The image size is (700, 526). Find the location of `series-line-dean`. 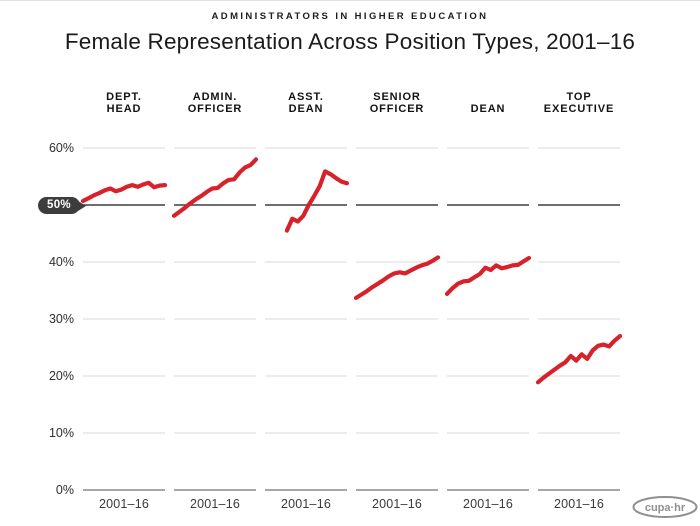

series-line-dean is located at coordinates (488, 275).